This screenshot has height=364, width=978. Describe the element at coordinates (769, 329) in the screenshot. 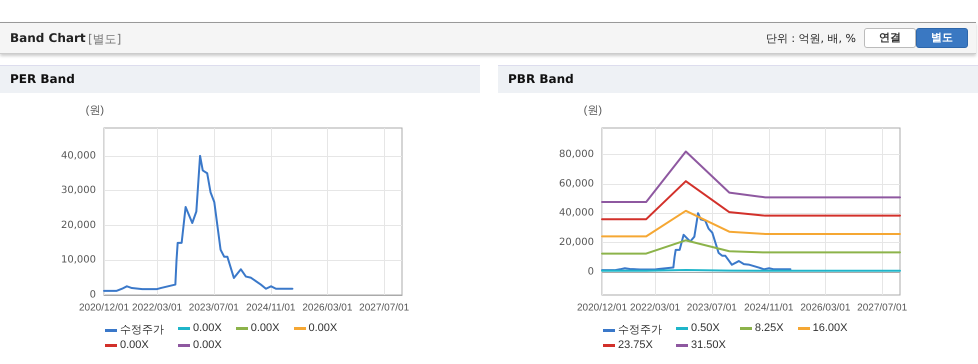

I see `legend-label: 8.25X` at that location.